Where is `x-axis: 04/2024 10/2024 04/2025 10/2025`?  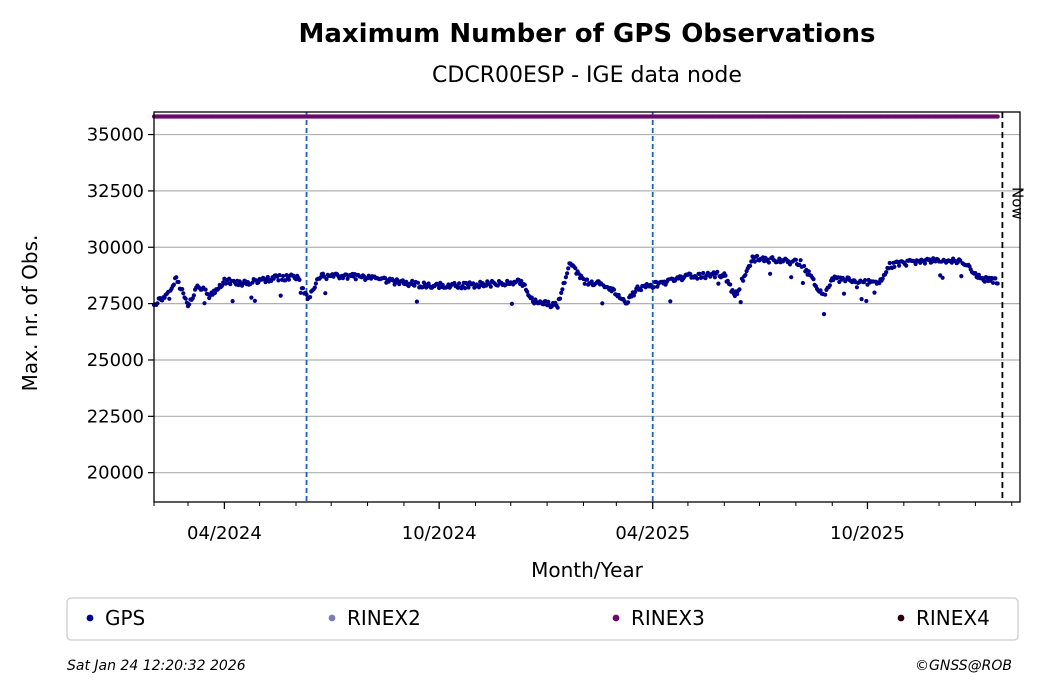 x-axis: 04/2024 10/2024 04/2025 10/2025 is located at coordinates (583, 523).